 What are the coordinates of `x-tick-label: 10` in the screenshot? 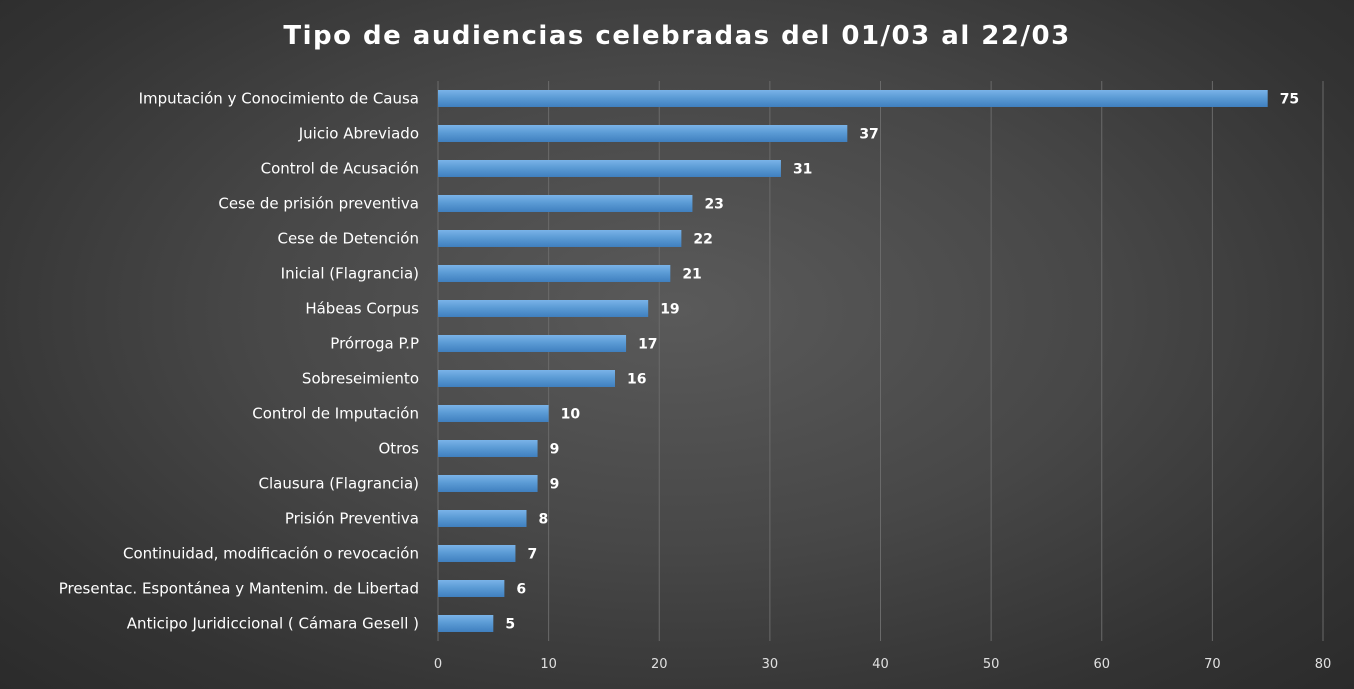 It's located at (548, 664).